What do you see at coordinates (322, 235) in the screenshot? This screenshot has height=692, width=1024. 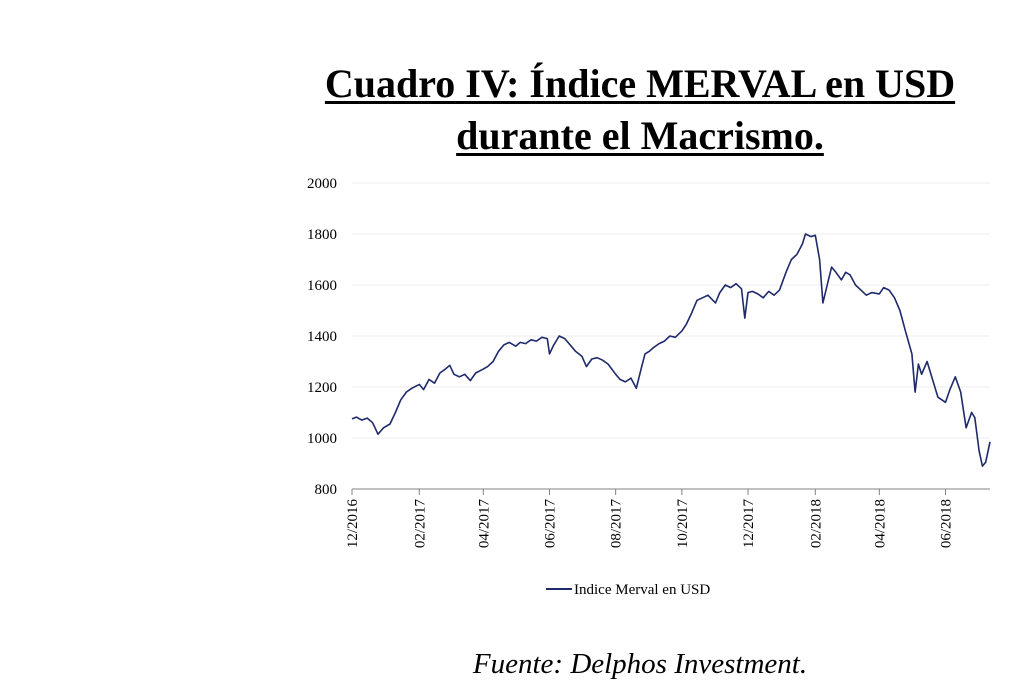 I see `y-tick-label: 1800` at bounding box center [322, 235].